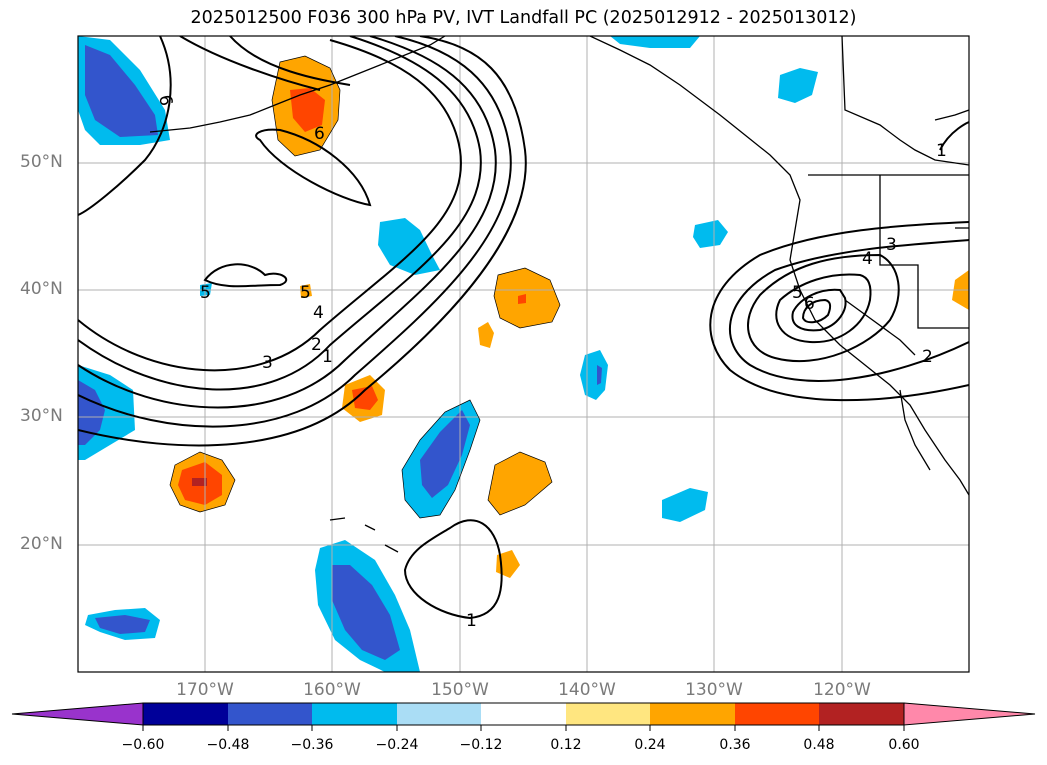  Describe the element at coordinates (312, 745) in the screenshot. I see `colorbar-tick: −0.36` at that location.